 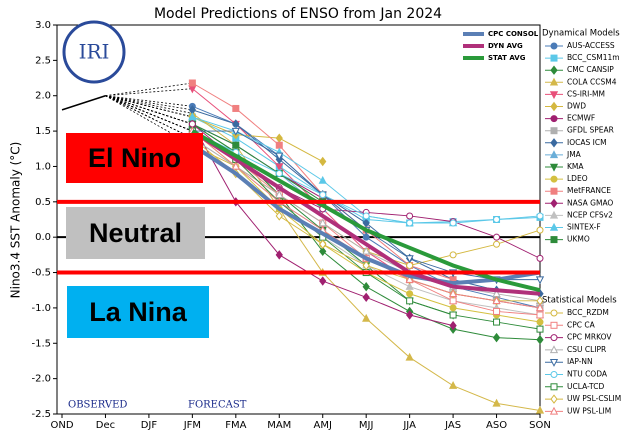 I want to click on x-tick-label: MJJ, so click(x=366, y=425).